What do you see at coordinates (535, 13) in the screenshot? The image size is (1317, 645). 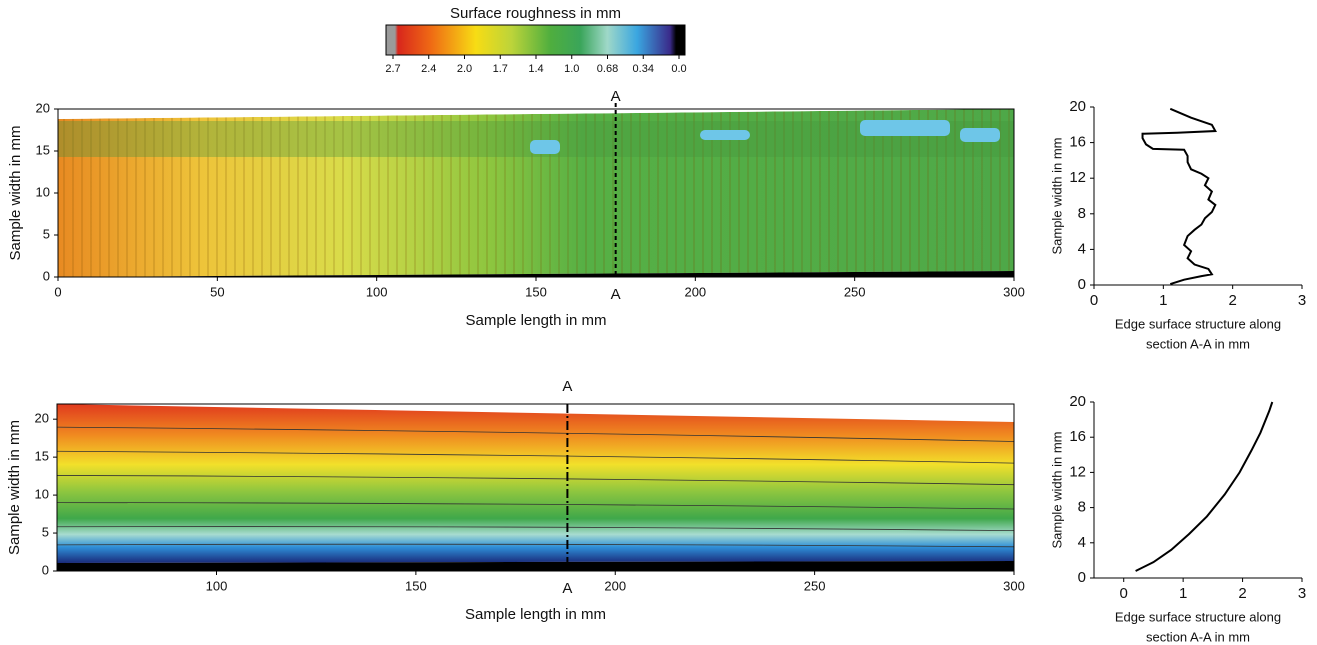 I see `colorbar-title: Surface roughness in mm` at bounding box center [535, 13].